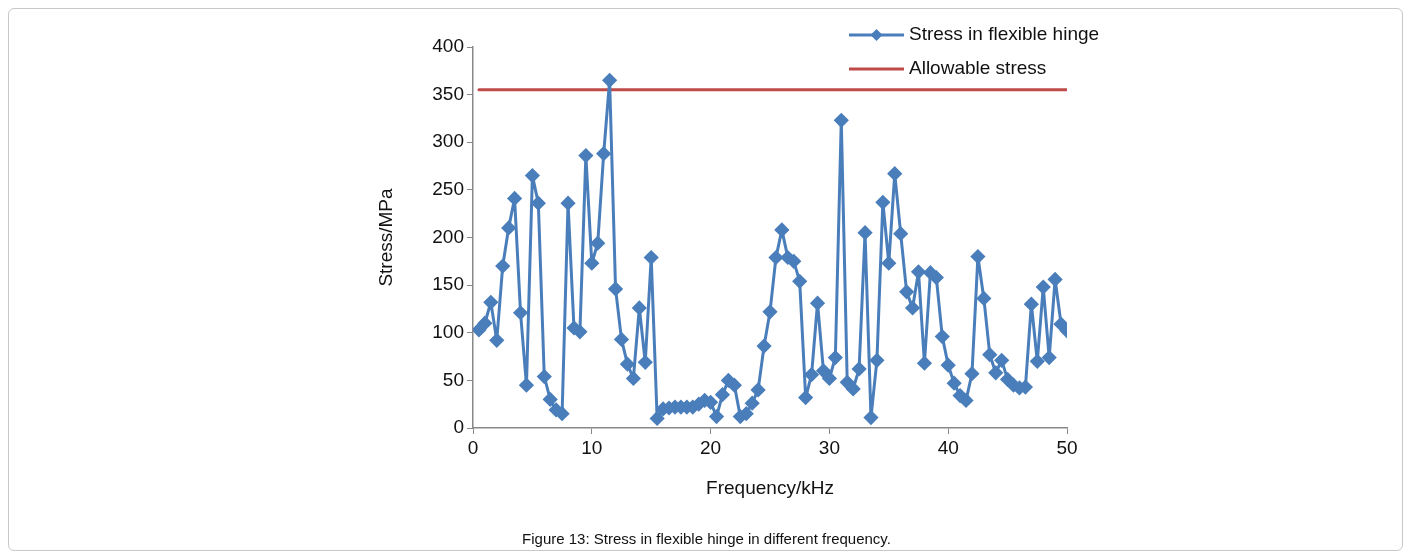 The height and width of the screenshot is (559, 1413). I want to click on y-tick-label: 200, so click(448, 236).